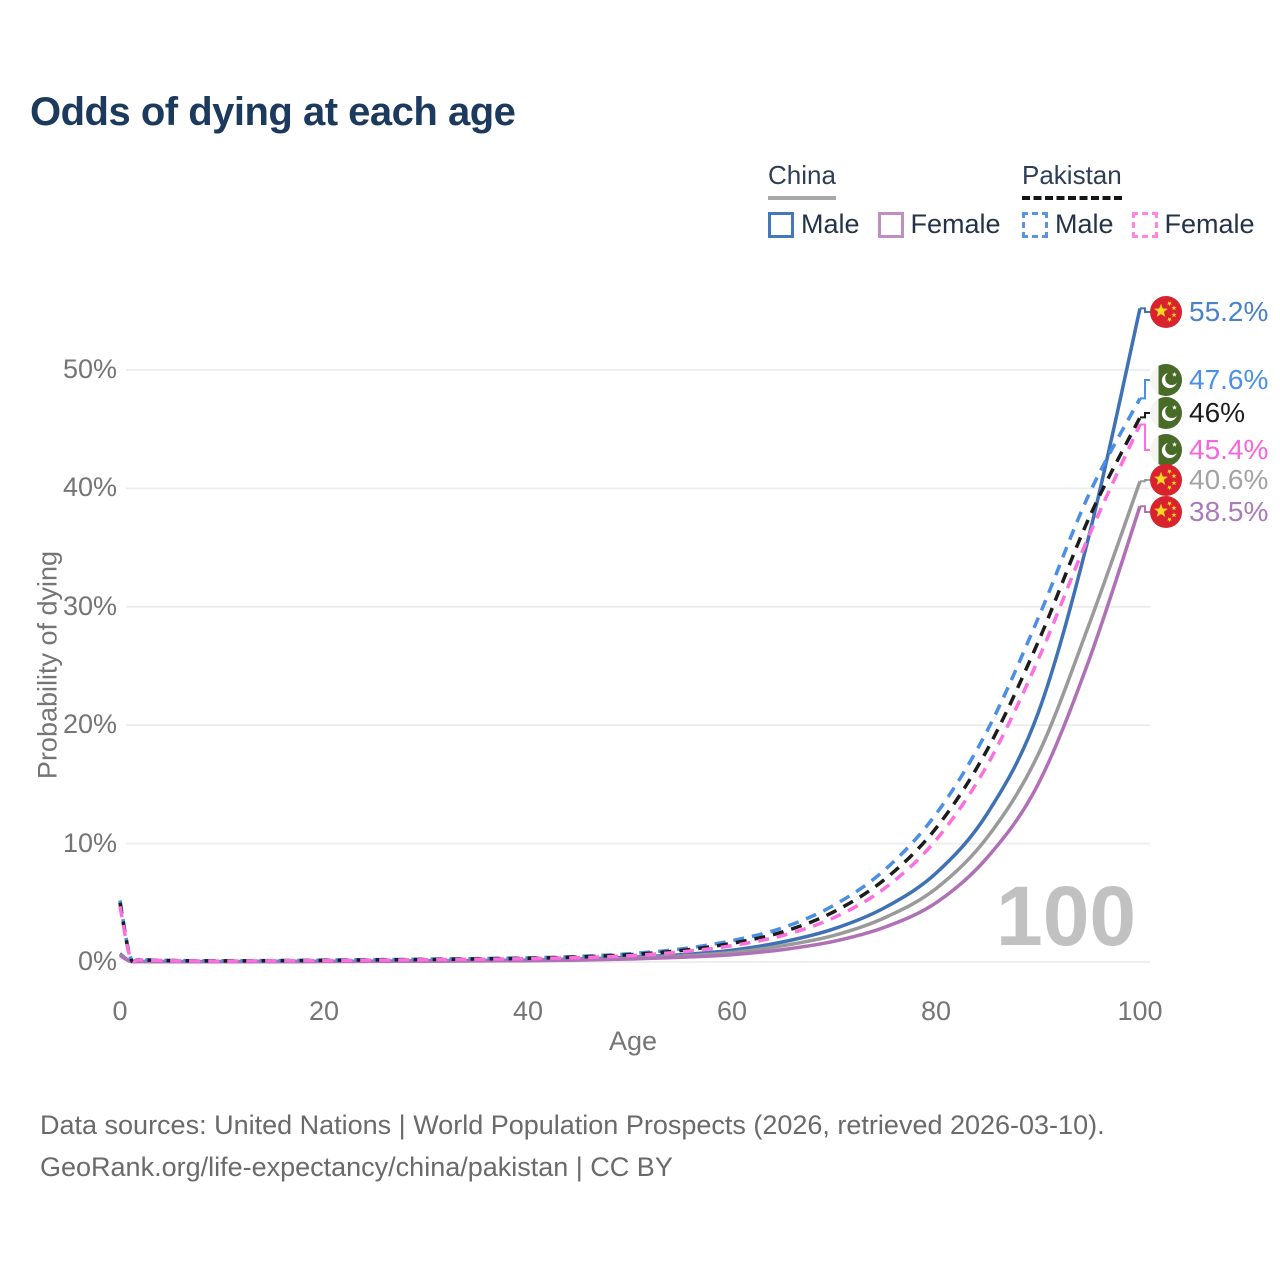 The width and height of the screenshot is (1280, 1280). I want to click on pakistan-female-swatch, so click(1144, 224).